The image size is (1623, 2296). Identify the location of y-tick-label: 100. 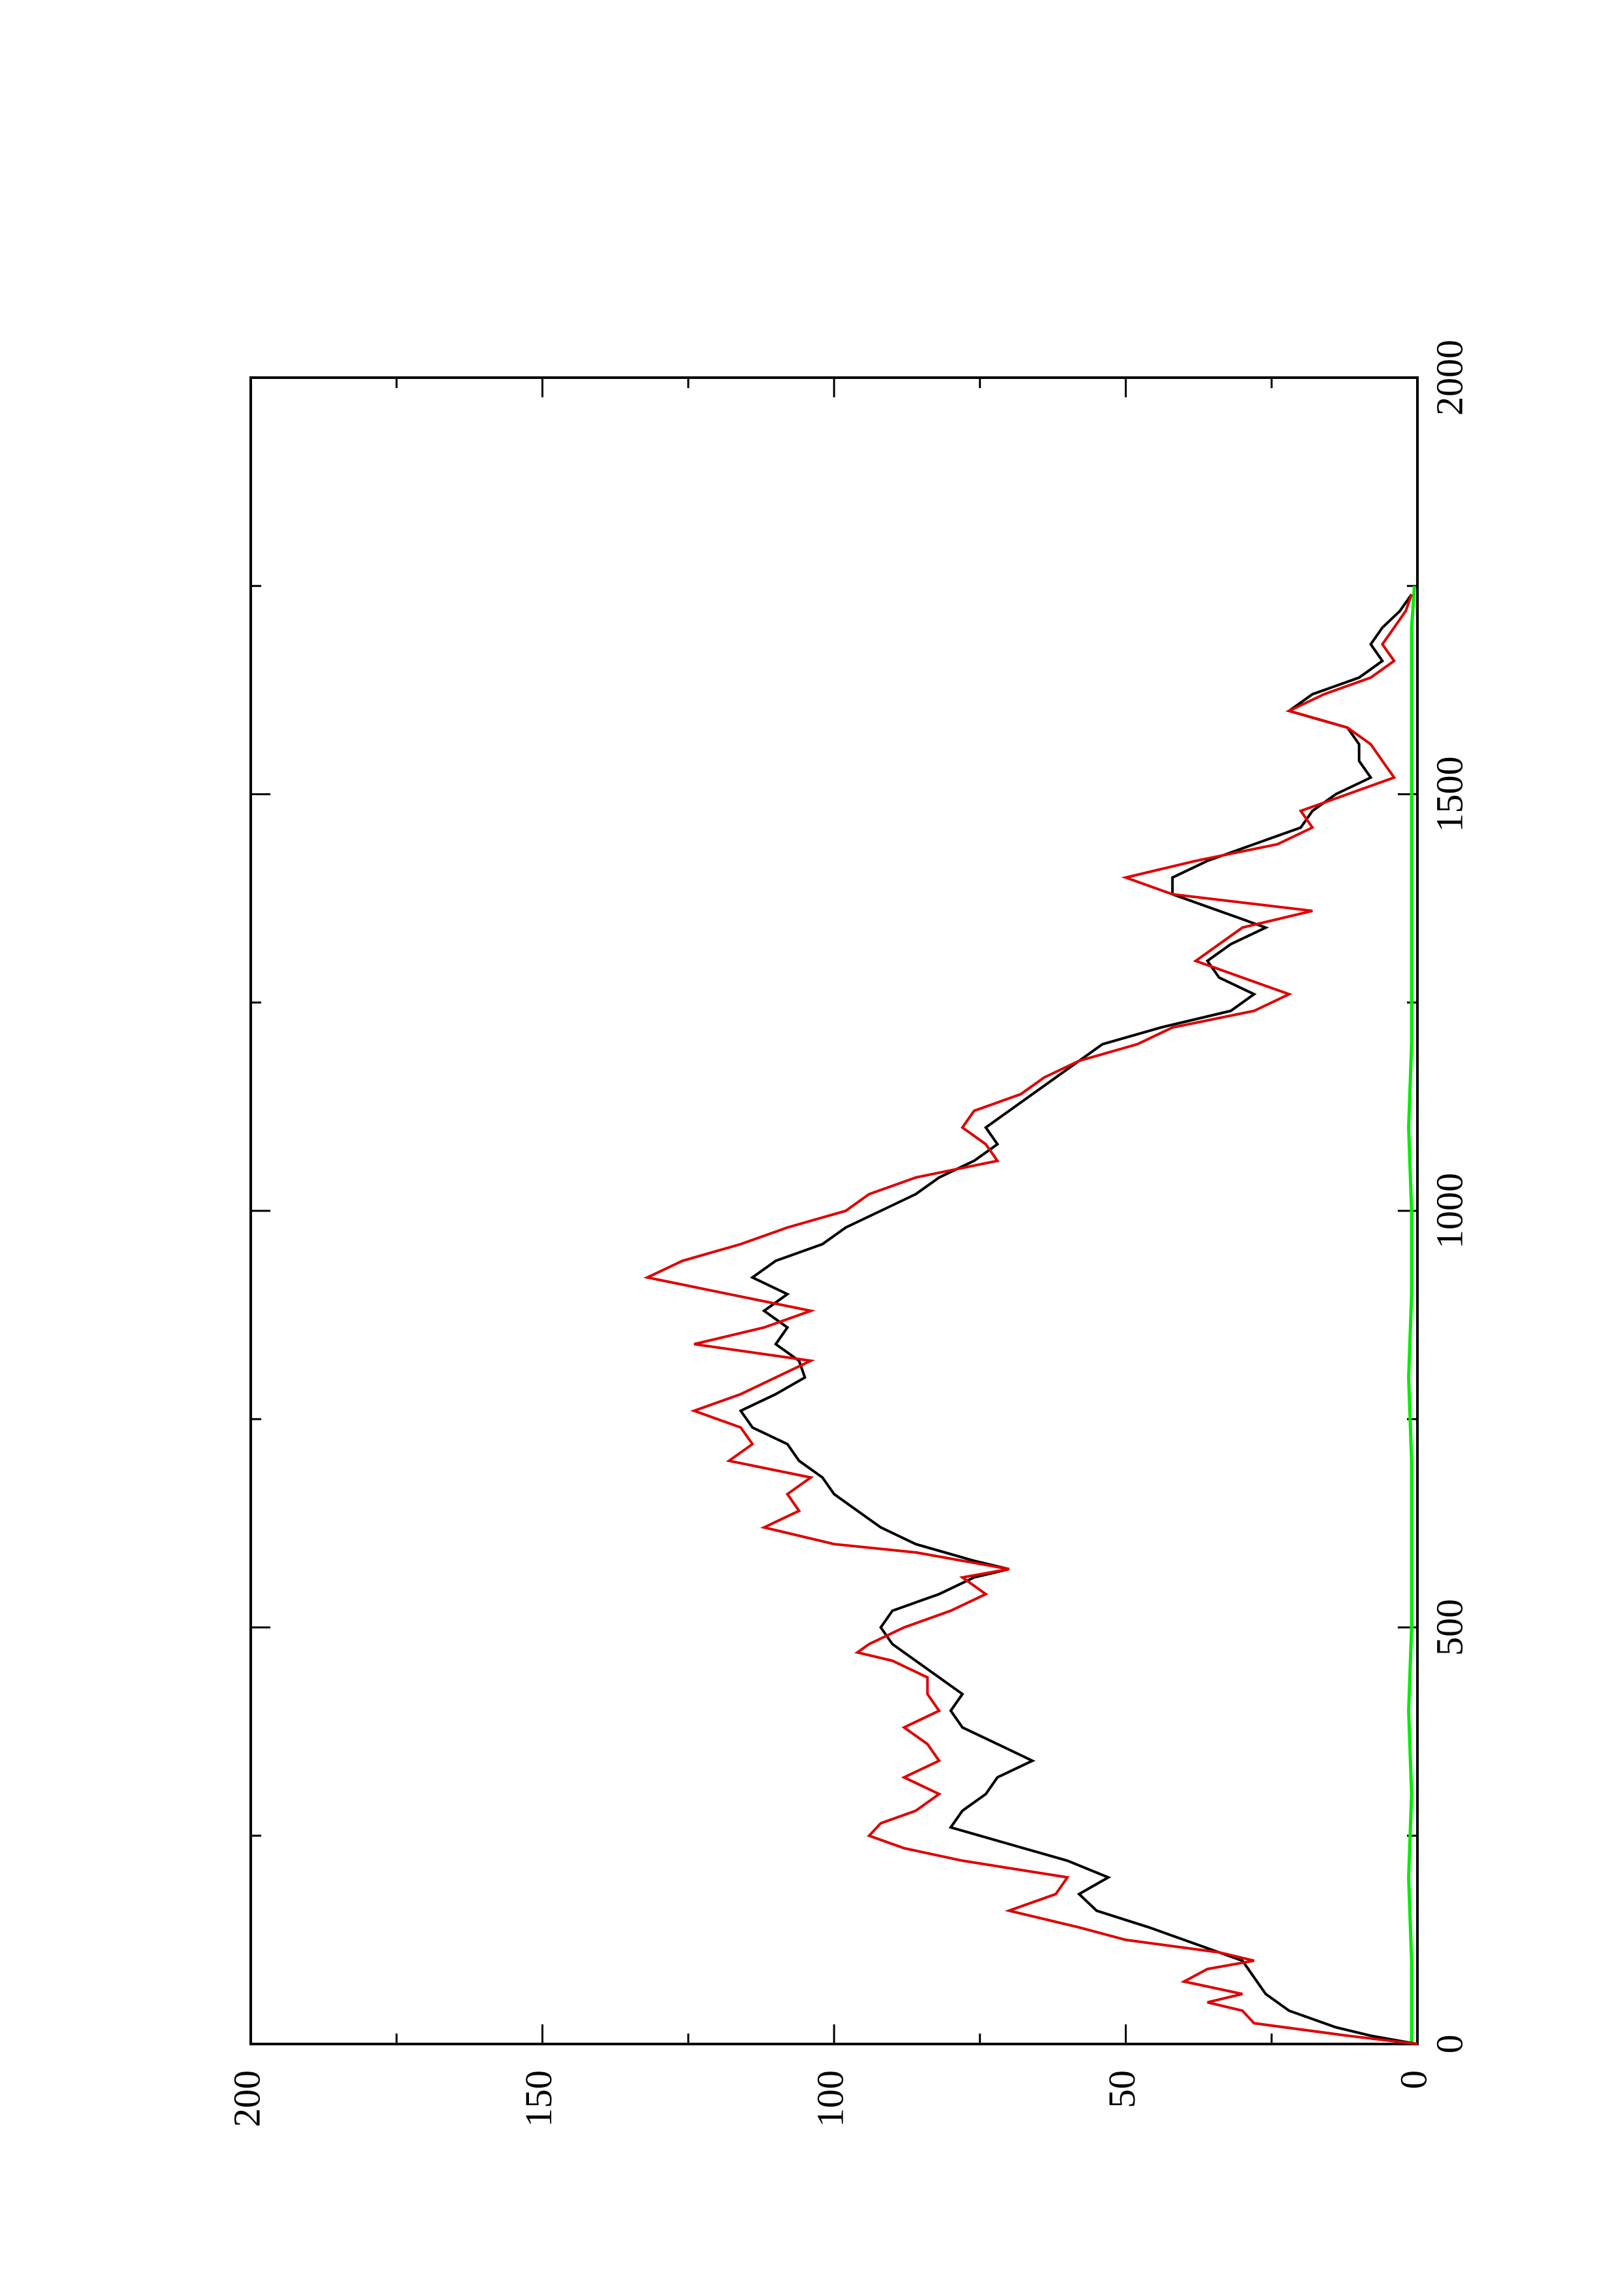
(830, 2098).